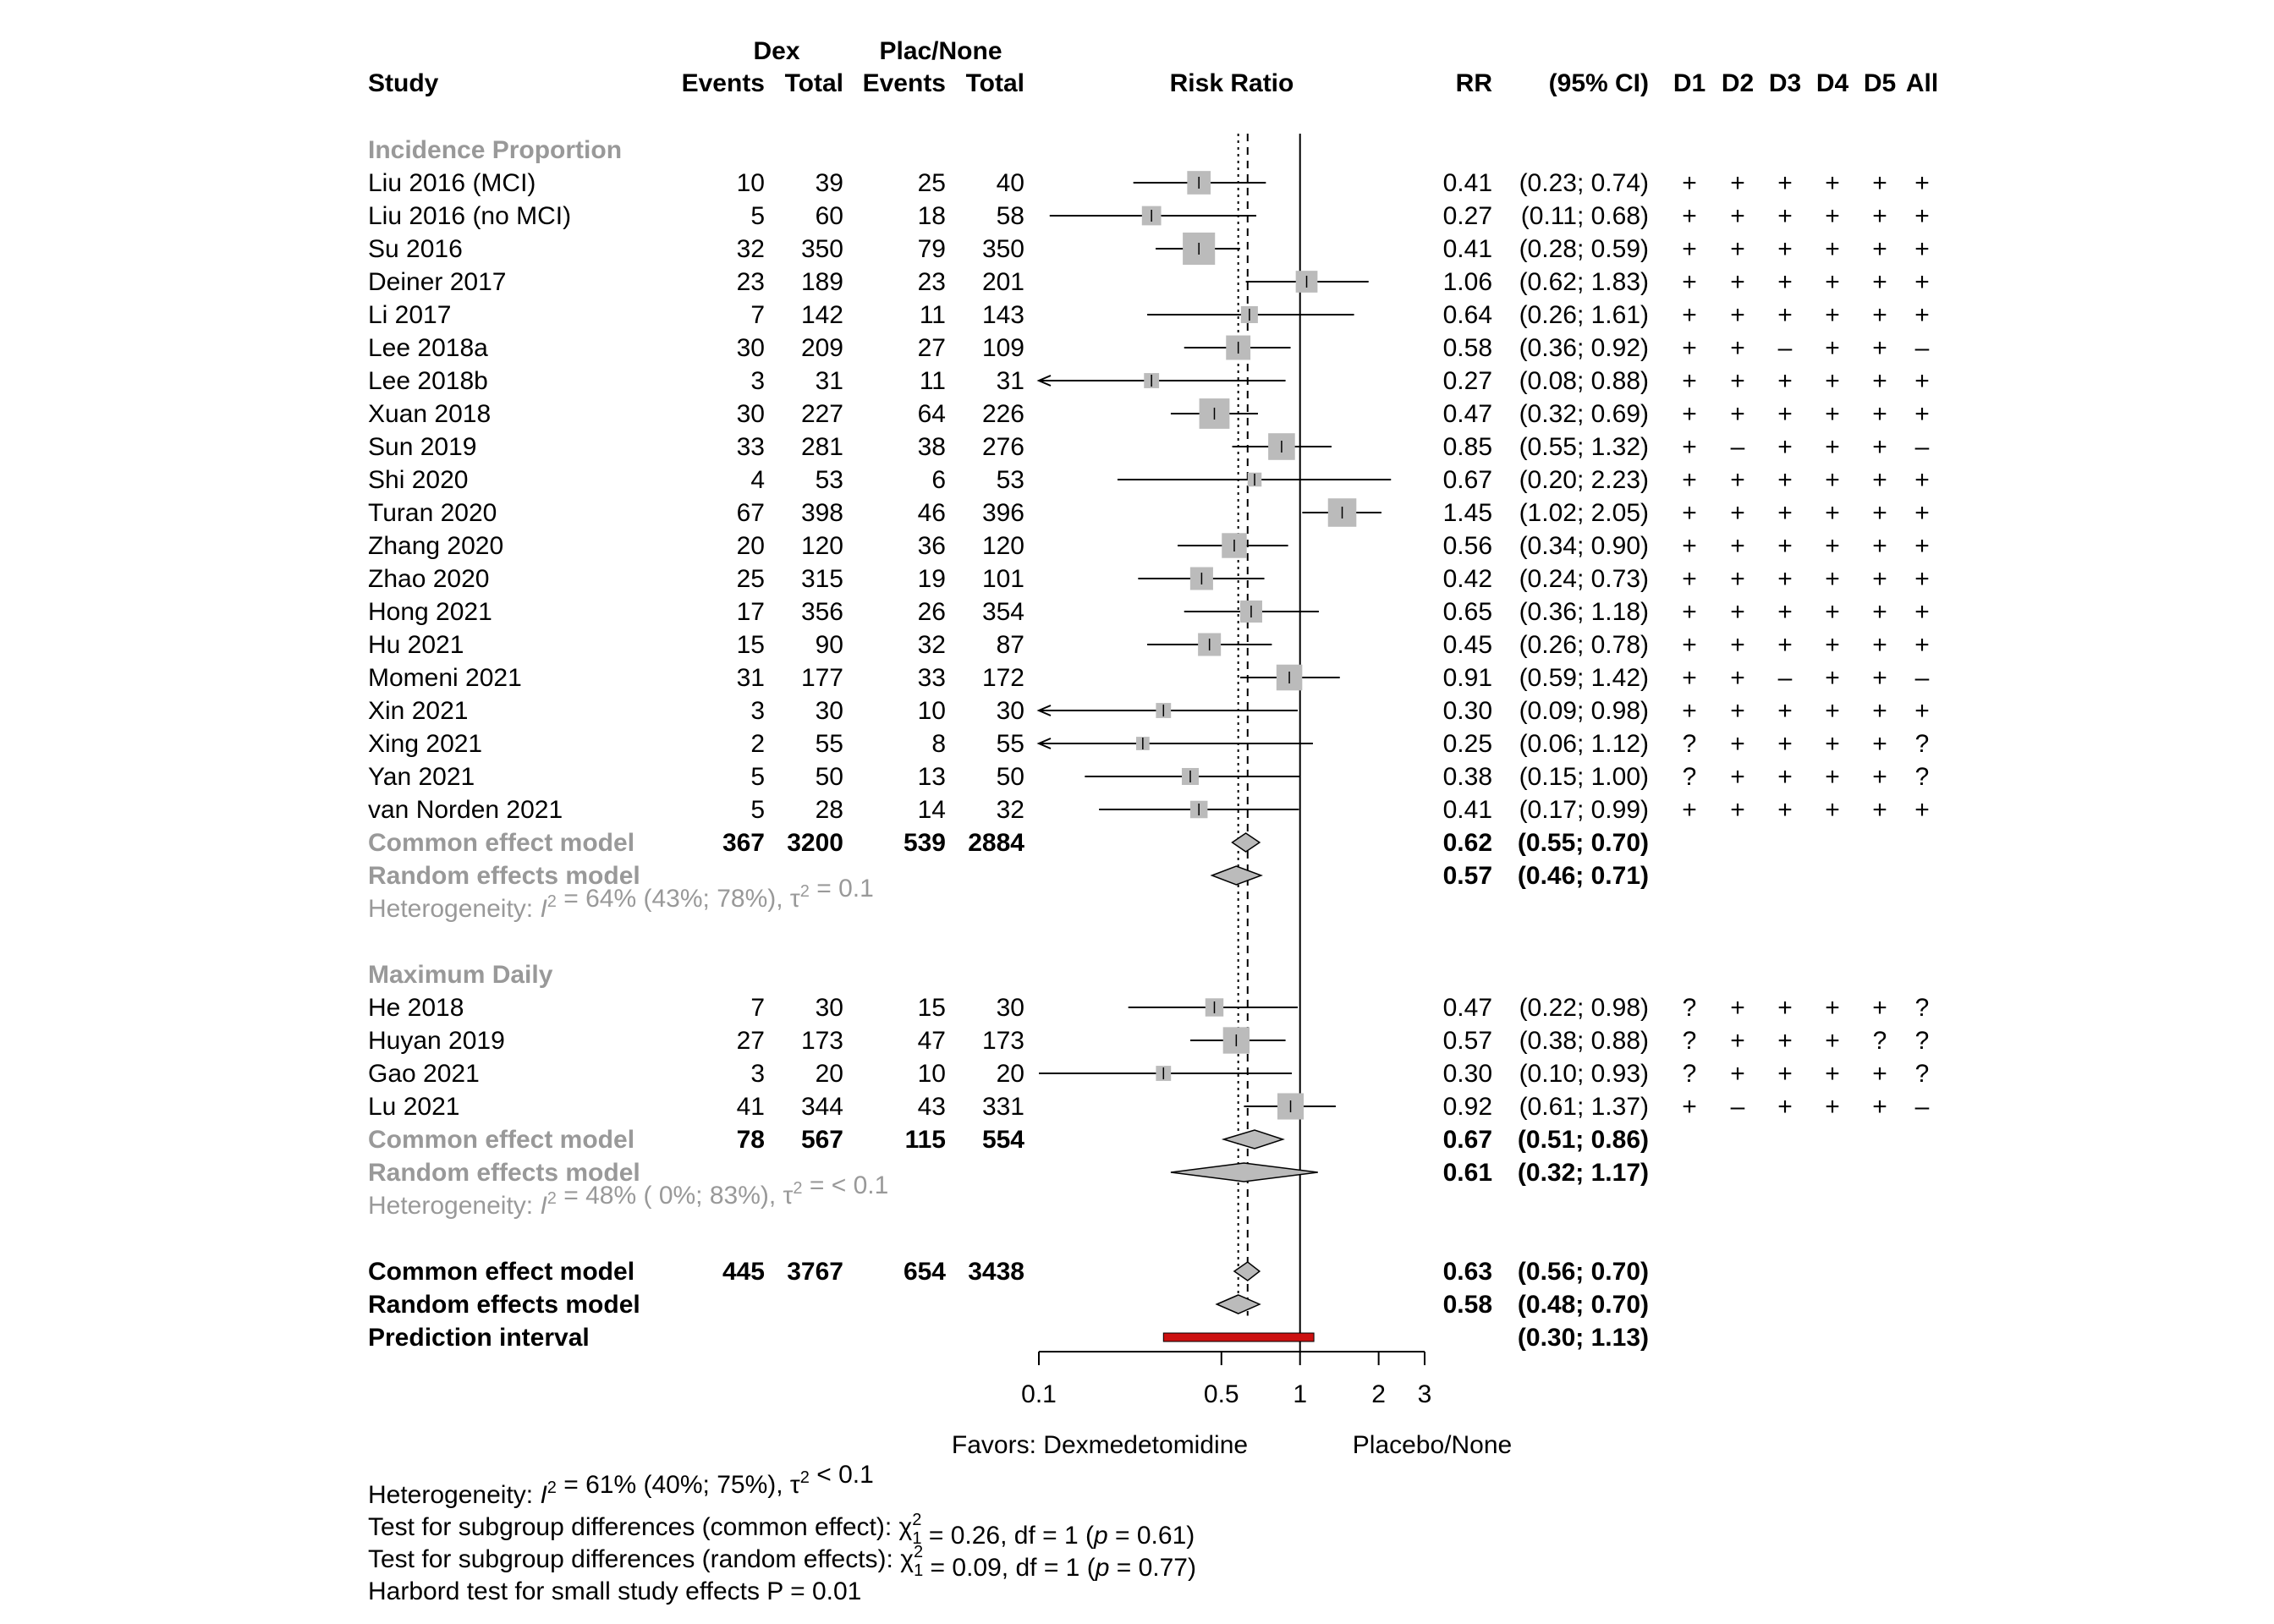  I want to click on dex-events: 4, so click(757, 480).